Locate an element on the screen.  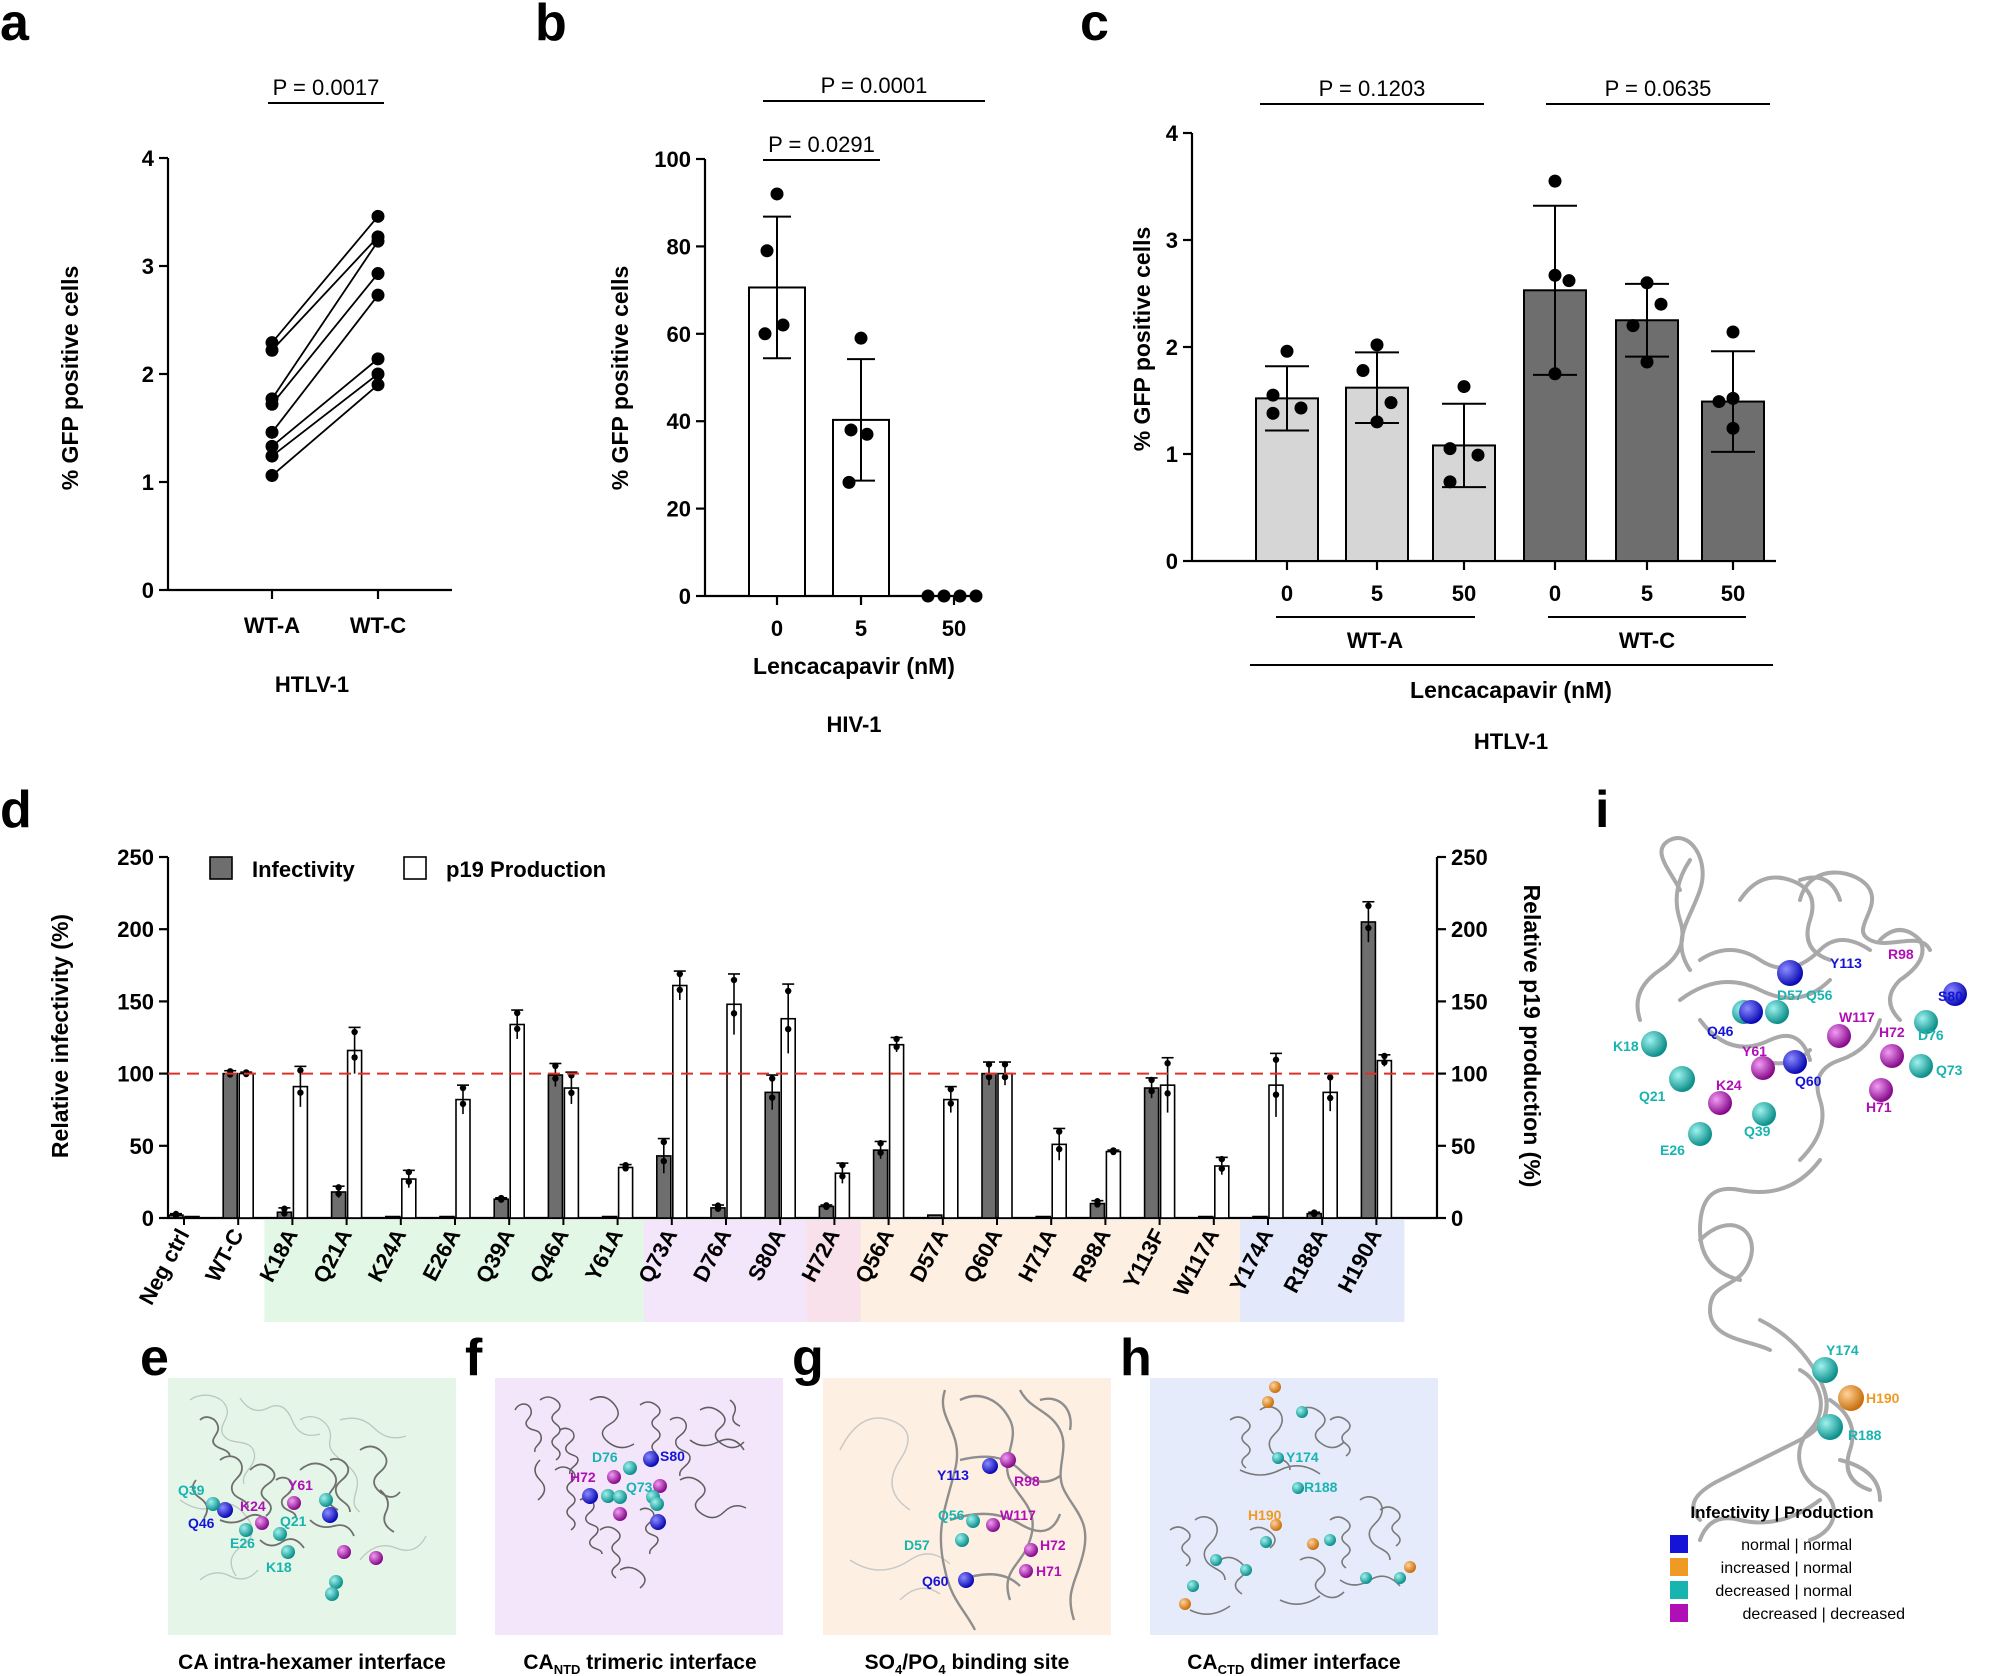
label-e-q39: Q39 is located at coordinates (191, 1490).